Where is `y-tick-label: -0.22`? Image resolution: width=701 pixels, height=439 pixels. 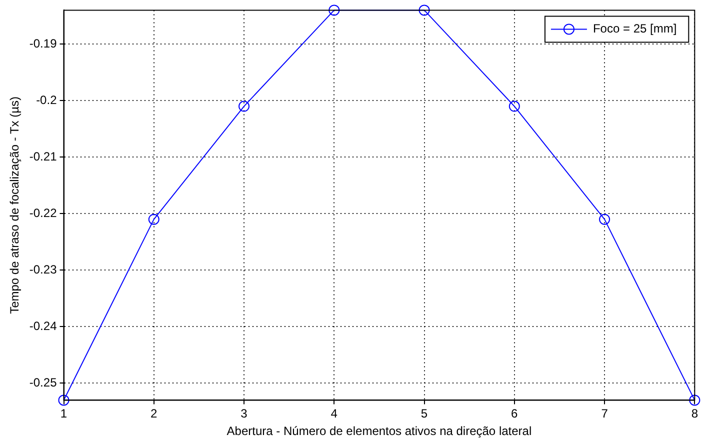 y-tick-label: -0.22 is located at coordinates (43, 213).